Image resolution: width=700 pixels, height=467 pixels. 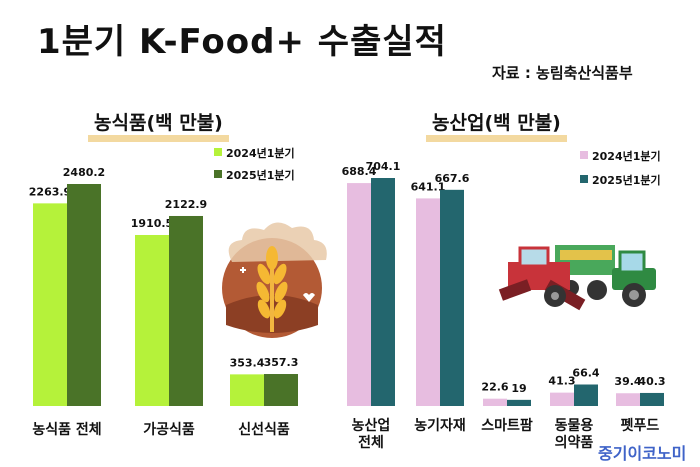 What do you see at coordinates (264, 430) in the screenshot?
I see `food-category-label: 신선식품` at bounding box center [264, 430].